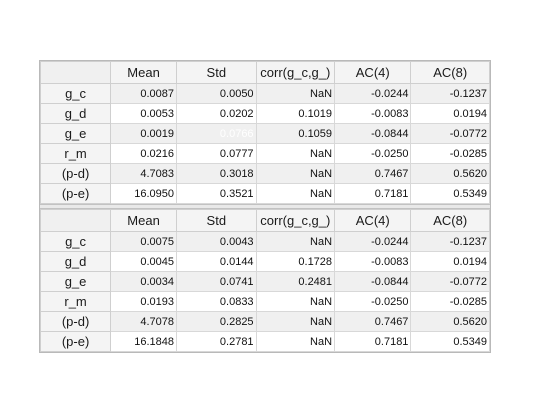 The height and width of the screenshot is (420, 560). I want to click on table-row: (p-d) 4.7083 0.3018 NaN 0.7467 0.5620, so click(264, 173).